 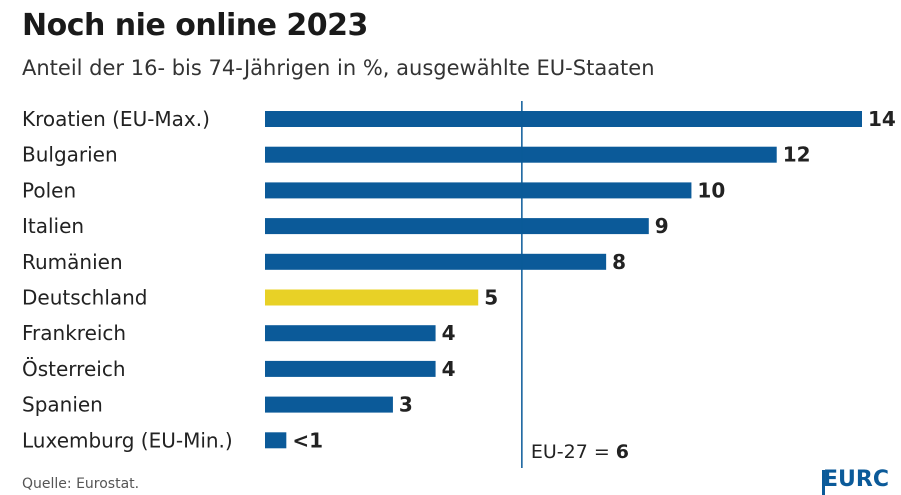 What do you see at coordinates (127, 440) in the screenshot?
I see `category-label-luxemburg-eu-min: Luxemburg (EU-Min.)` at bounding box center [127, 440].